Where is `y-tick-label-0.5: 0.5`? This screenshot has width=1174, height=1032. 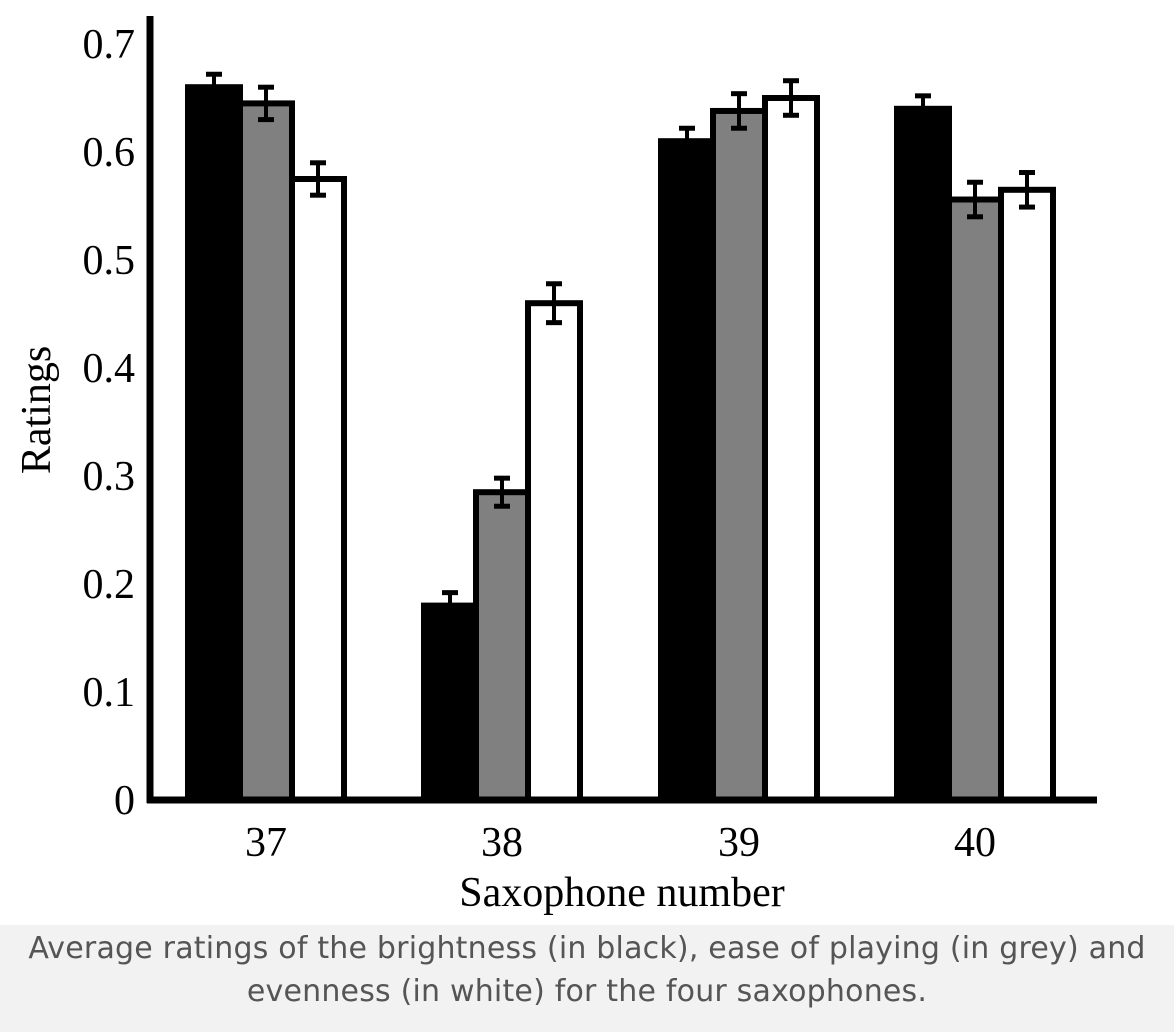 y-tick-label-0.5: 0.5 is located at coordinates (109, 261).